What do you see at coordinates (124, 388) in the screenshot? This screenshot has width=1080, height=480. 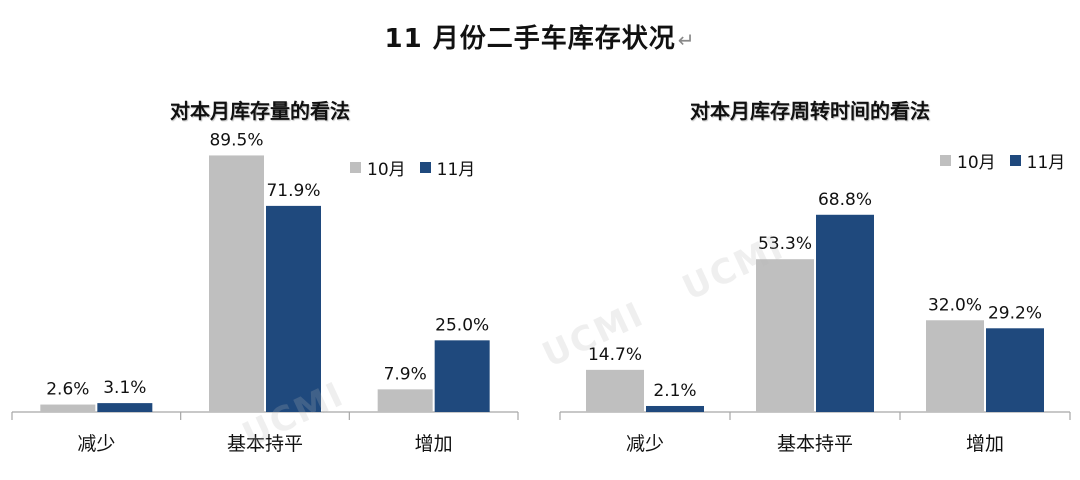 I see `data-label: 3.1%` at bounding box center [124, 388].